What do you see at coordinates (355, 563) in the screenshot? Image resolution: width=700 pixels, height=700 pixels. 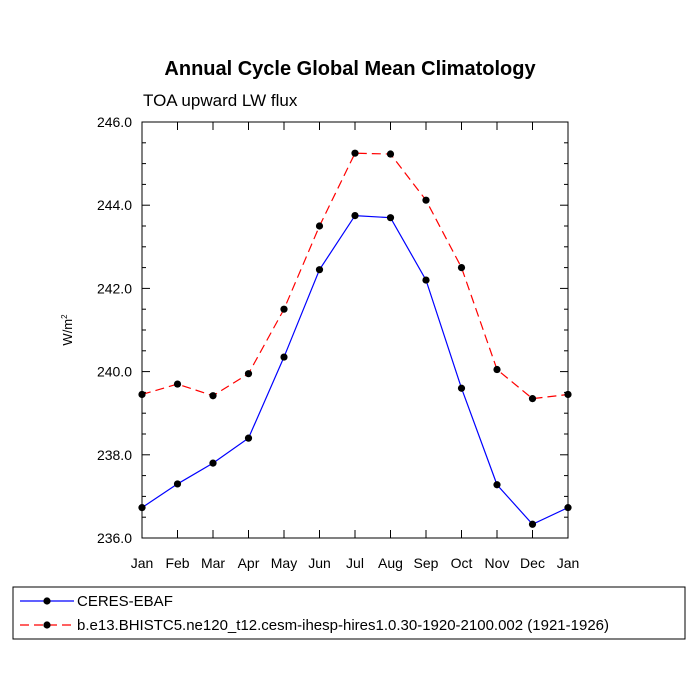 I see `x-tick-label: Jul` at bounding box center [355, 563].